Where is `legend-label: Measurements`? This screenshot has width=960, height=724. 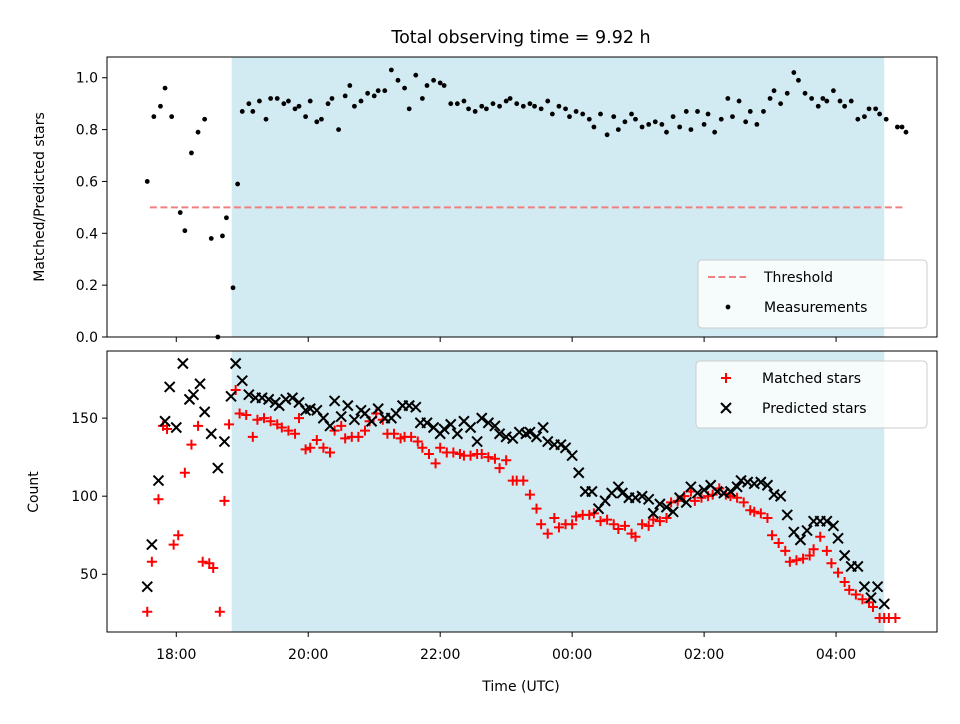
legend-label: Measurements is located at coordinates (815, 308).